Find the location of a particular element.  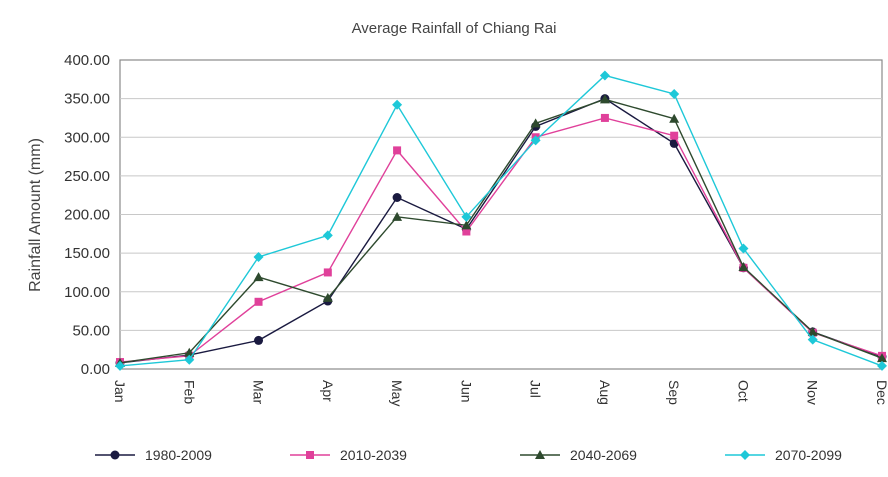

x-tick-label: Dec is located at coordinates (881, 392).